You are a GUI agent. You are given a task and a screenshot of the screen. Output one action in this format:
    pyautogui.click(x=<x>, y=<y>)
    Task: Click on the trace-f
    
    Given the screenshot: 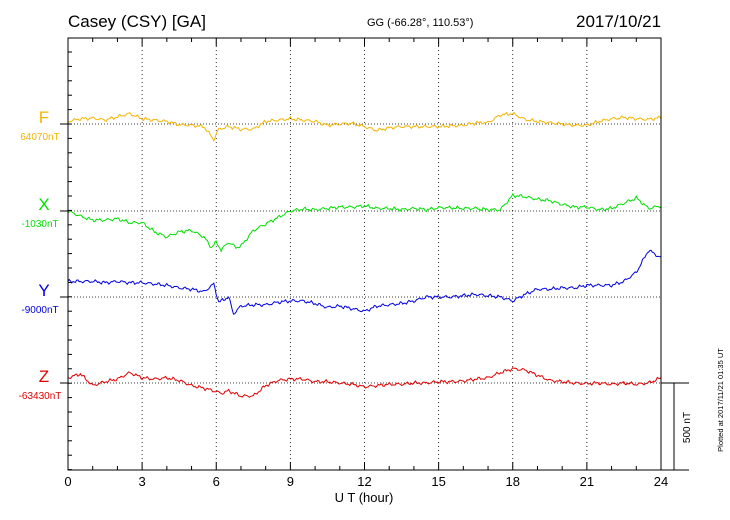 What is the action you would take?
    pyautogui.click(x=364, y=127)
    